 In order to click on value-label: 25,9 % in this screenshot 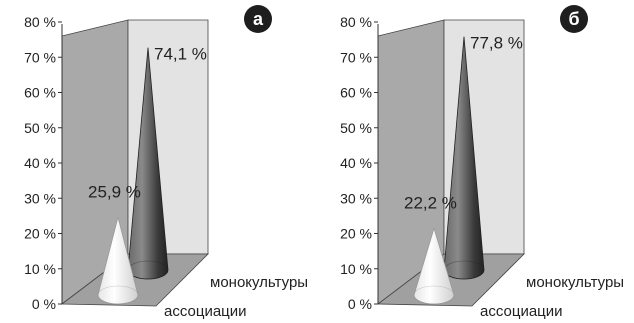, I will do `click(114, 191)`.